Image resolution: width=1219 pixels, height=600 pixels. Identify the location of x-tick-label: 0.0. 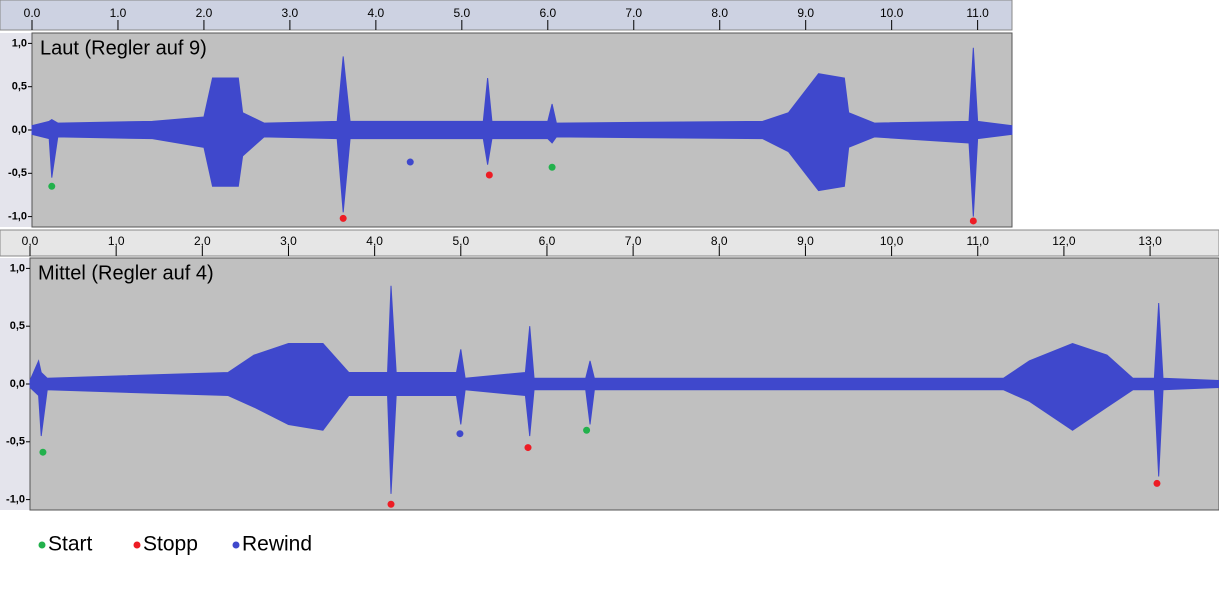
(32, 13).